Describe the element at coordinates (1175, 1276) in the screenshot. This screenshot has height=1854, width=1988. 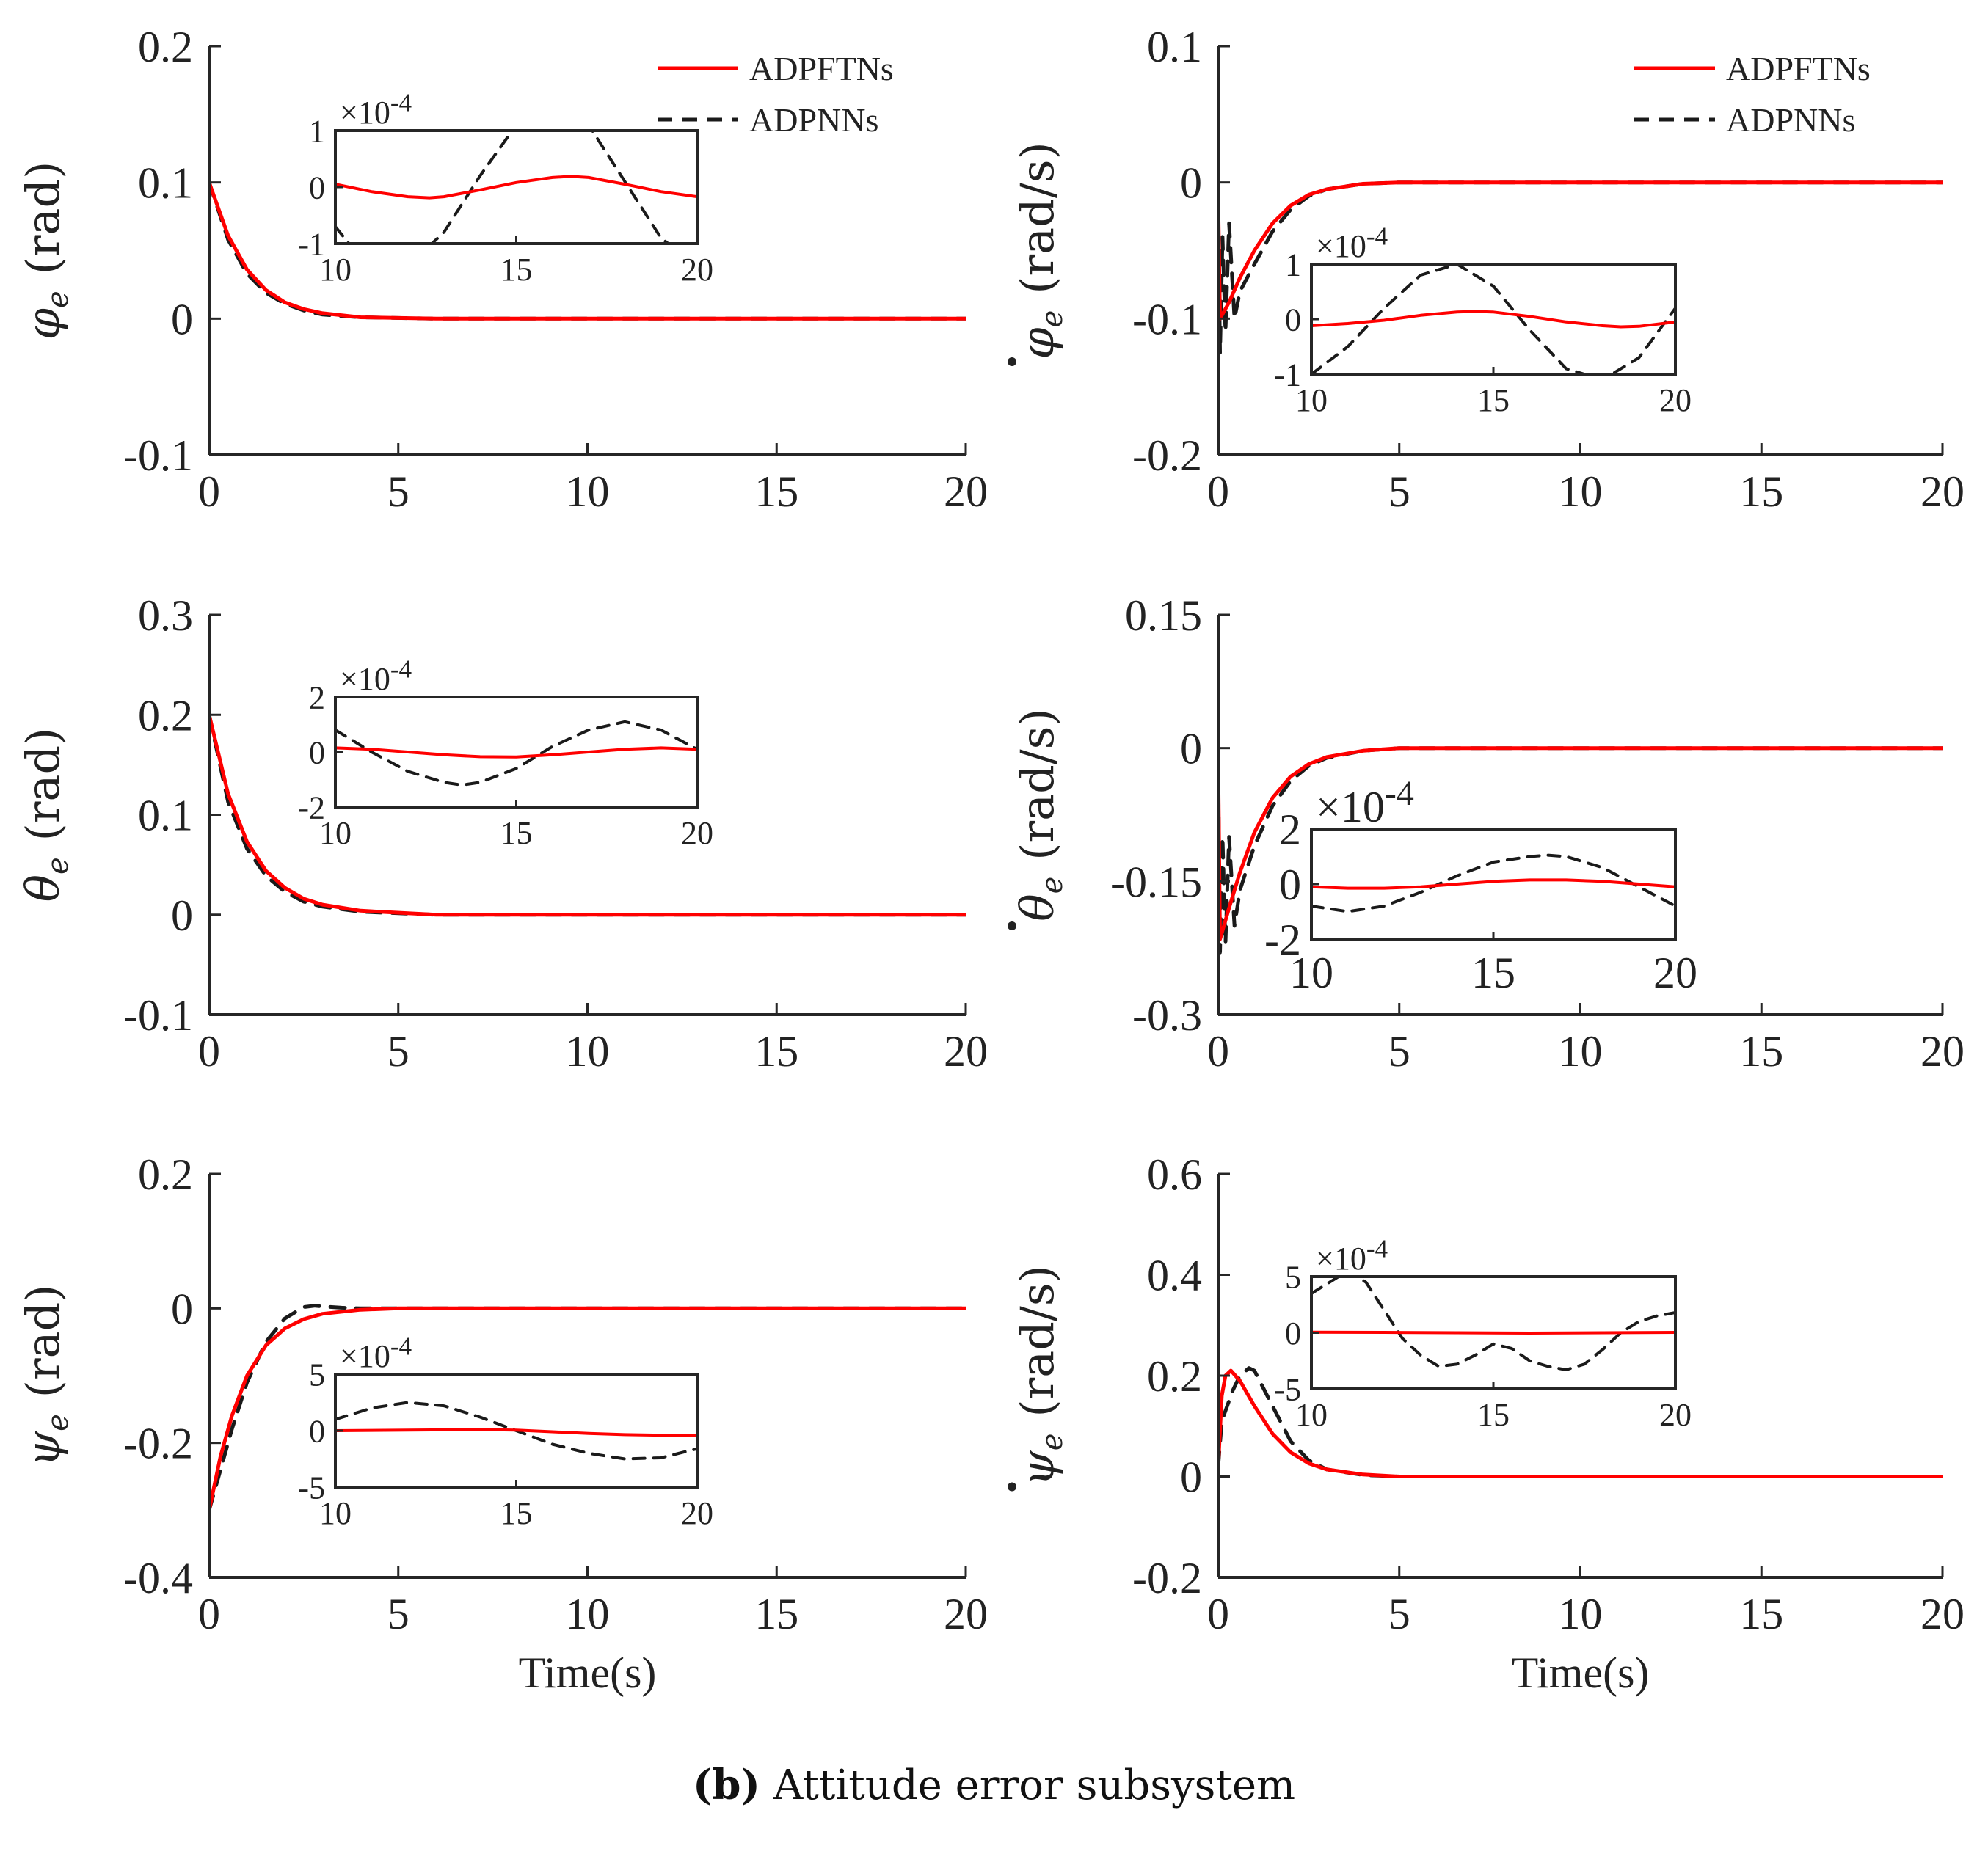
I see `y-tick-label: 0.4` at that location.